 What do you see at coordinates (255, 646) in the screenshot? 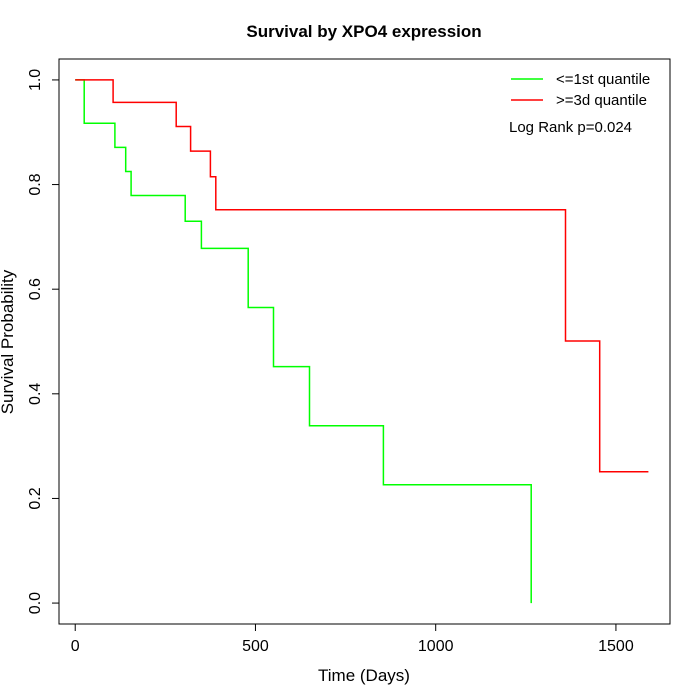
I see `x-tick-label: 500` at bounding box center [255, 646].